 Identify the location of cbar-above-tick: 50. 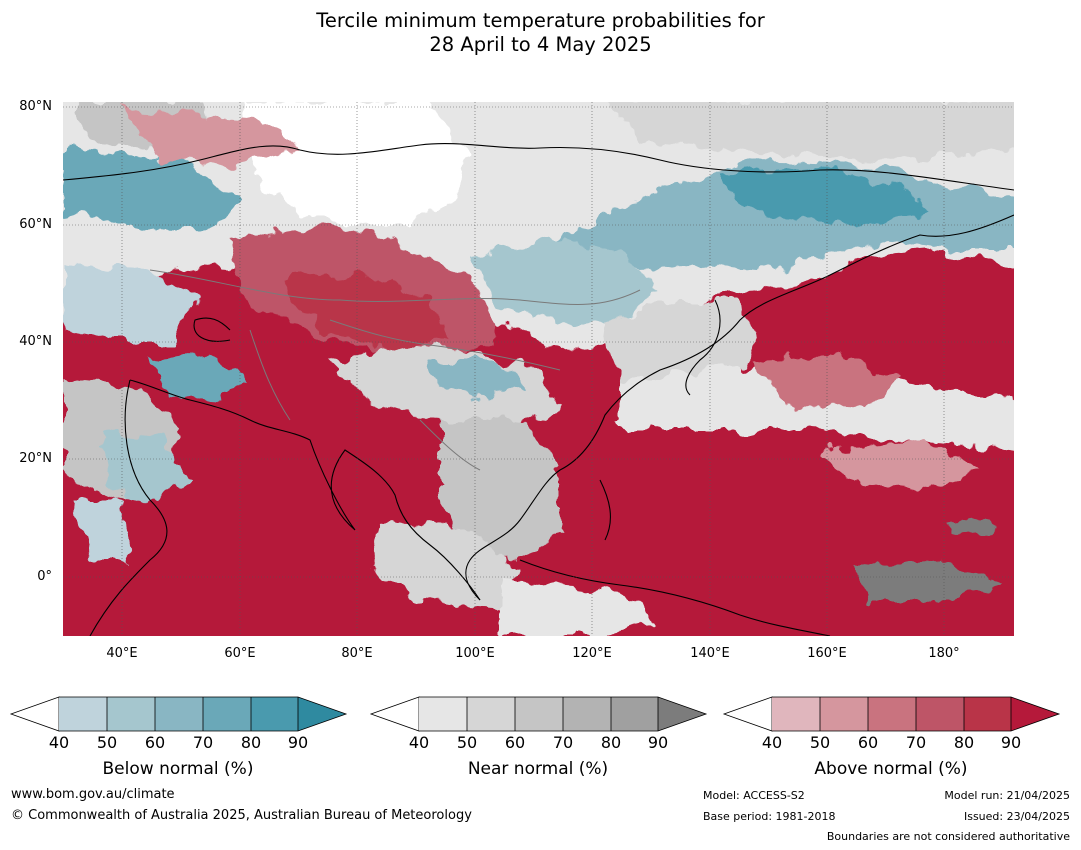
(820, 742).